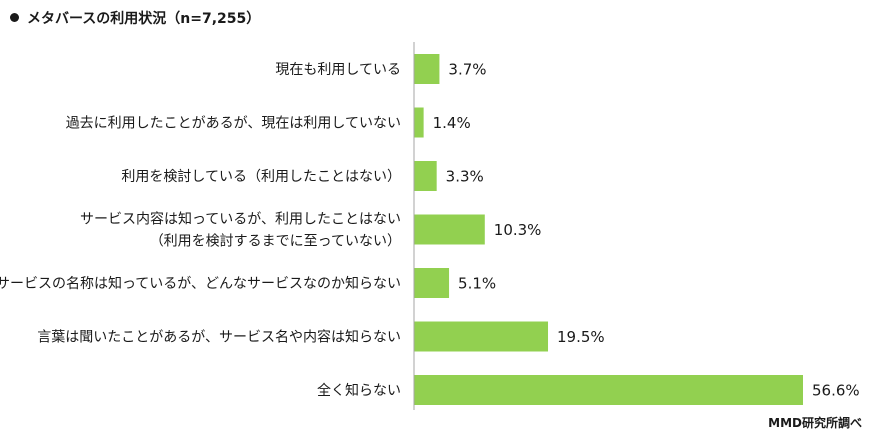  I want to click on category-label-7: 全く知らない, so click(359, 390).